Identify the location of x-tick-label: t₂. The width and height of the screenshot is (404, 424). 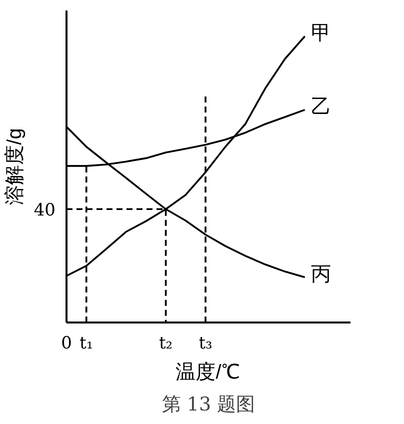
(165, 344).